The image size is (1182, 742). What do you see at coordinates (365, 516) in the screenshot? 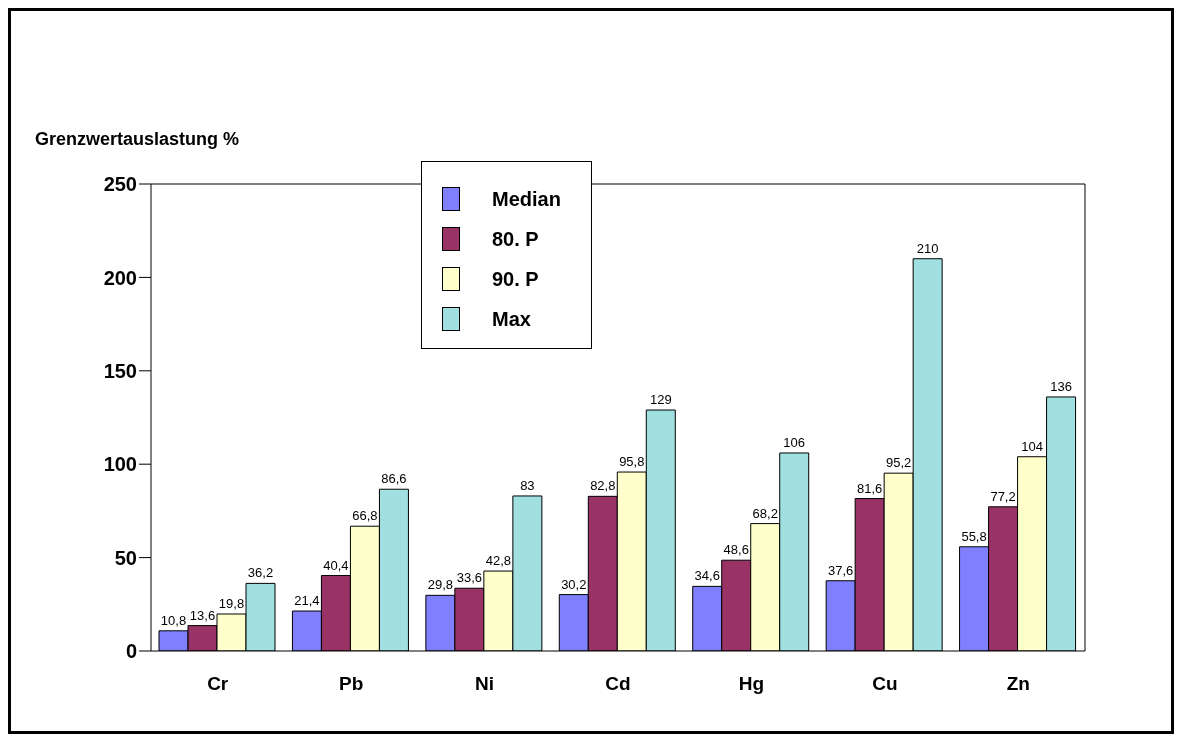
I see `data-label: 66,8` at bounding box center [365, 516].